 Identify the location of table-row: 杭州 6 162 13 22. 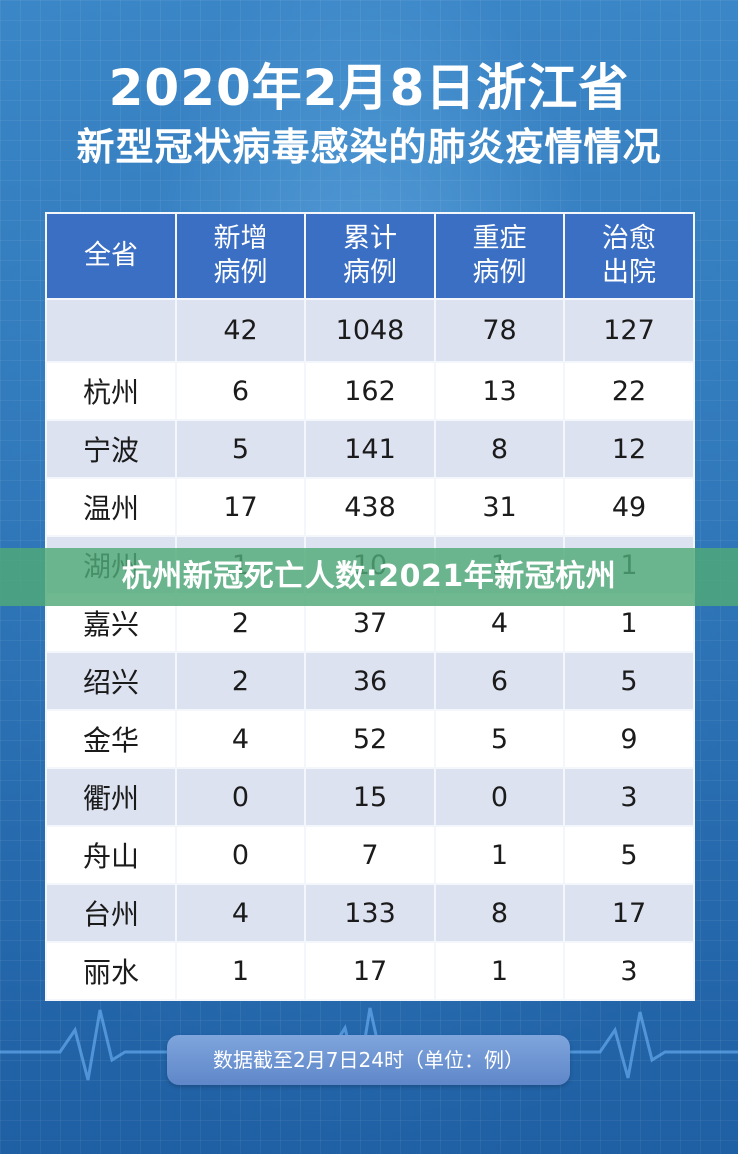
(370, 391).